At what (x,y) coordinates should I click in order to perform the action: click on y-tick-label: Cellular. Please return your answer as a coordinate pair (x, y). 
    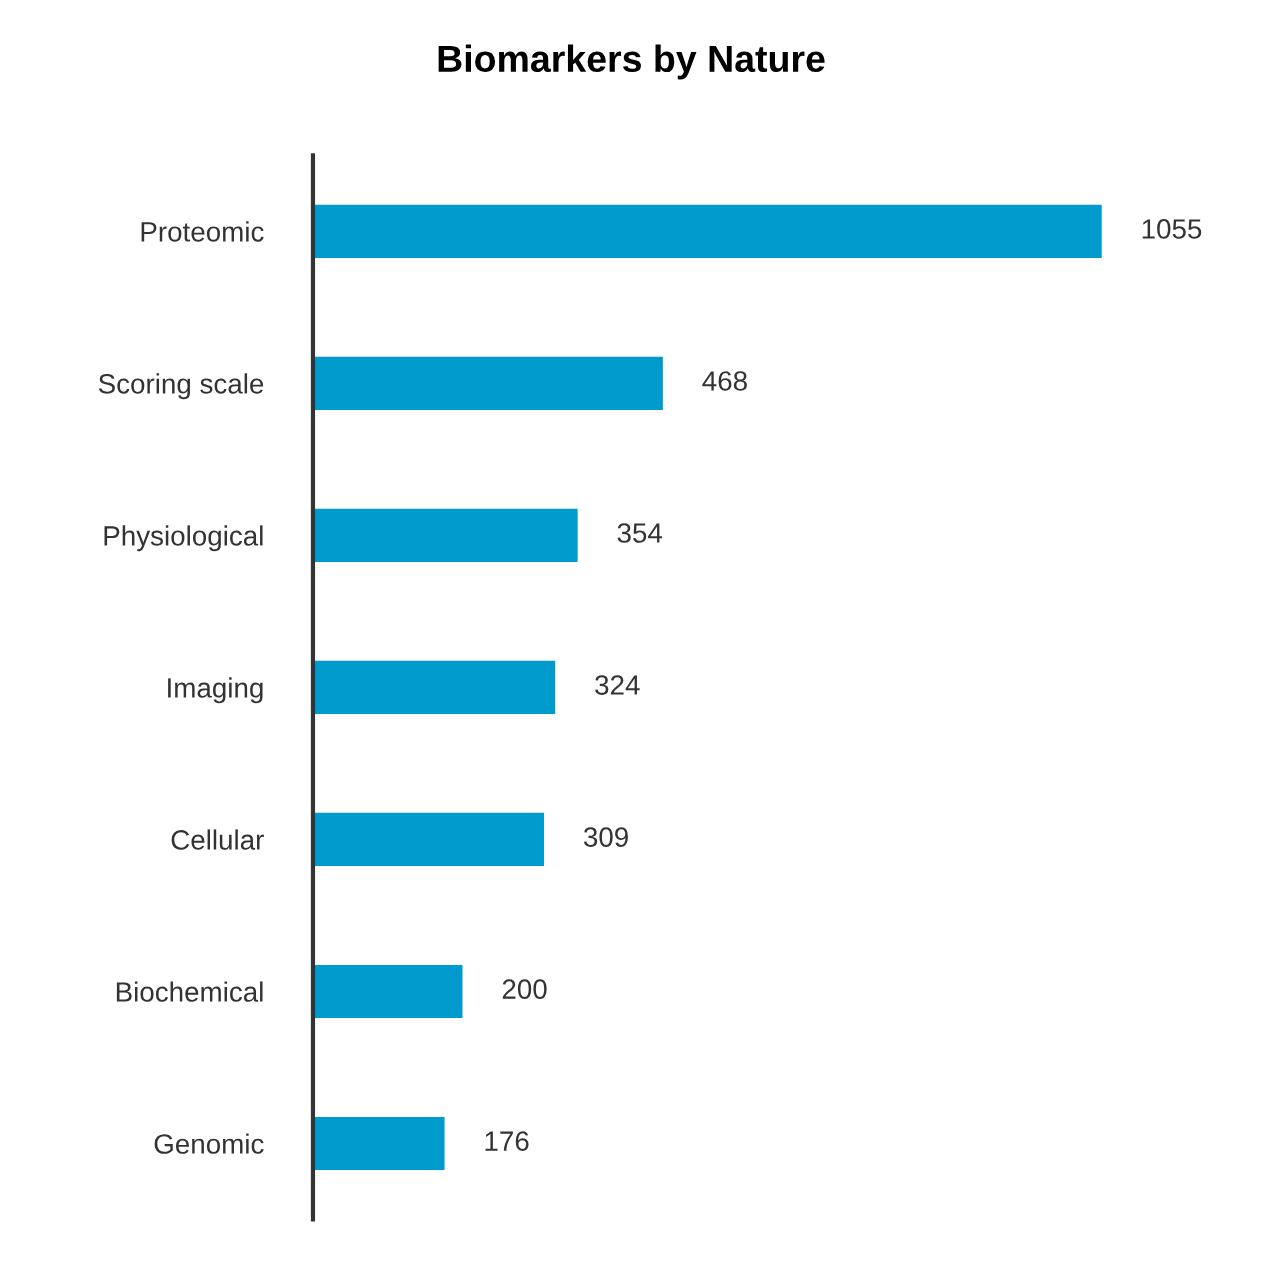
    Looking at the image, I should click on (217, 839).